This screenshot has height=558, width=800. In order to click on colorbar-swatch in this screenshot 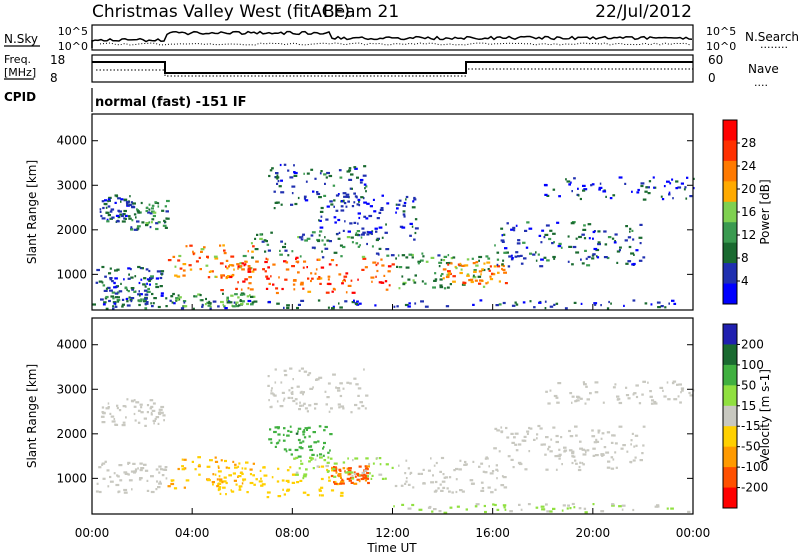, I will do `click(730, 171)`.